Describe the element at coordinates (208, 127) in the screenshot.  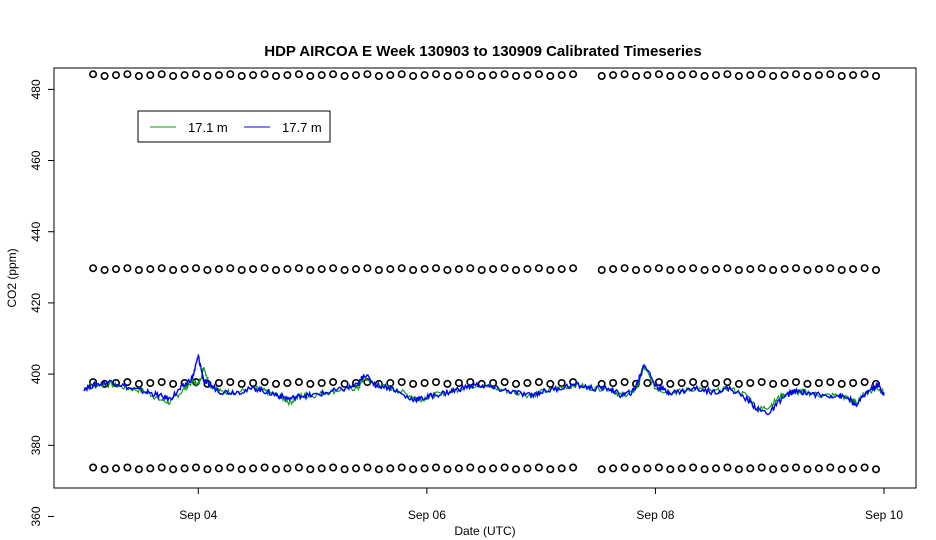
I see `legend-label-series-1: 17.1 m` at that location.